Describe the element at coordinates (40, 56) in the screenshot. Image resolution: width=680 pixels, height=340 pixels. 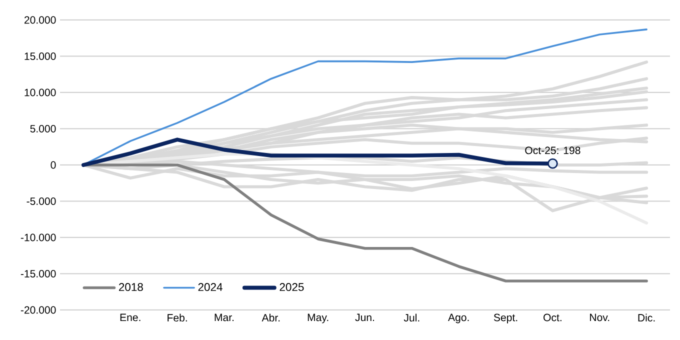
I see `y-tick-label: 15.000` at that location.